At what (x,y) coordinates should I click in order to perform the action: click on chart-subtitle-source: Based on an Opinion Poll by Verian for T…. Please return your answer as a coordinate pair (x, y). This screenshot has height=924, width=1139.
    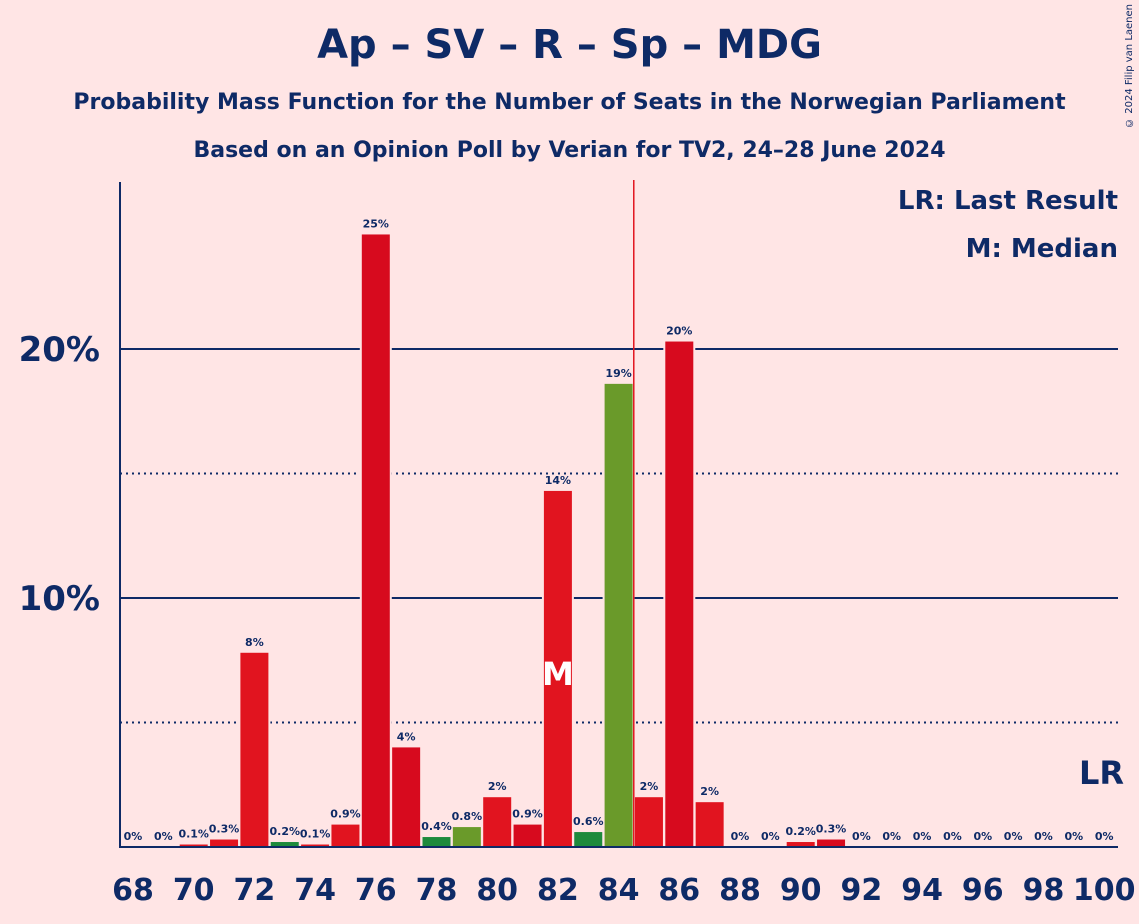
    Looking at the image, I should click on (569, 150).